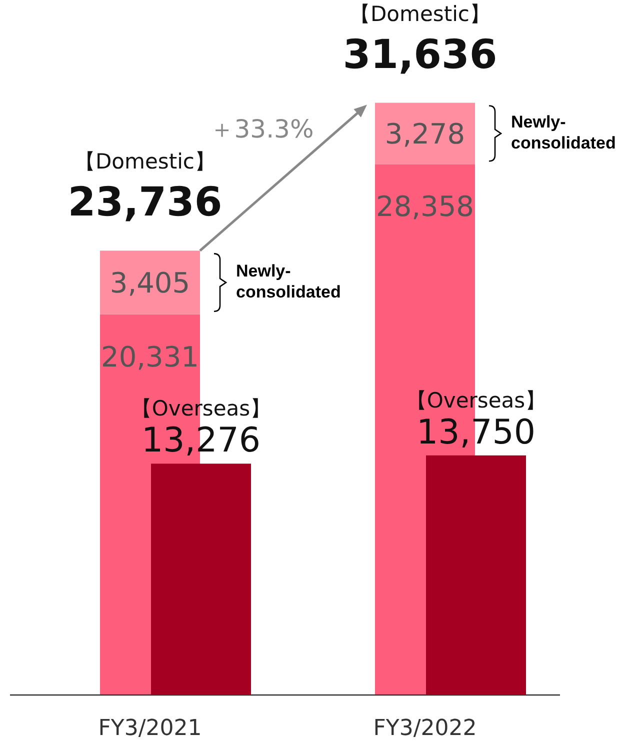 The image size is (636, 741). What do you see at coordinates (261, 129) in the screenshot?
I see `annotation: ＋33.3%` at bounding box center [261, 129].